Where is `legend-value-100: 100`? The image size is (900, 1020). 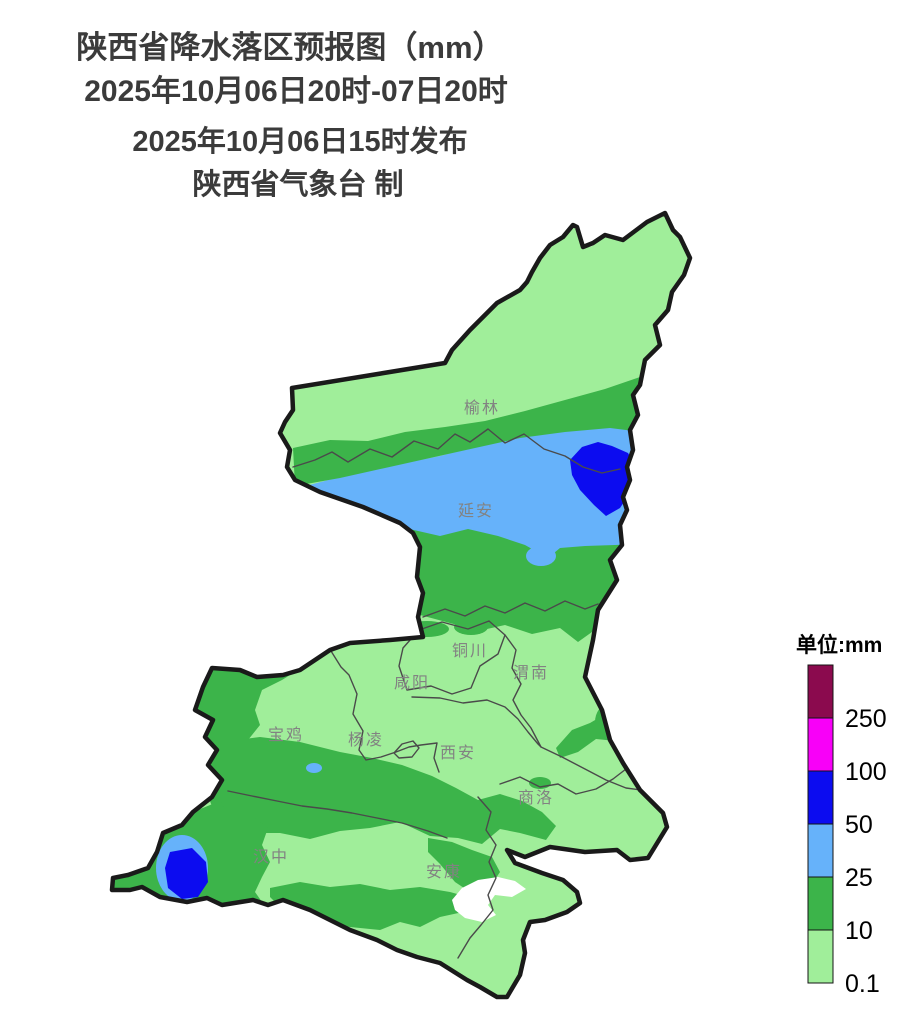
legend-value-100: 100 is located at coordinates (866, 772).